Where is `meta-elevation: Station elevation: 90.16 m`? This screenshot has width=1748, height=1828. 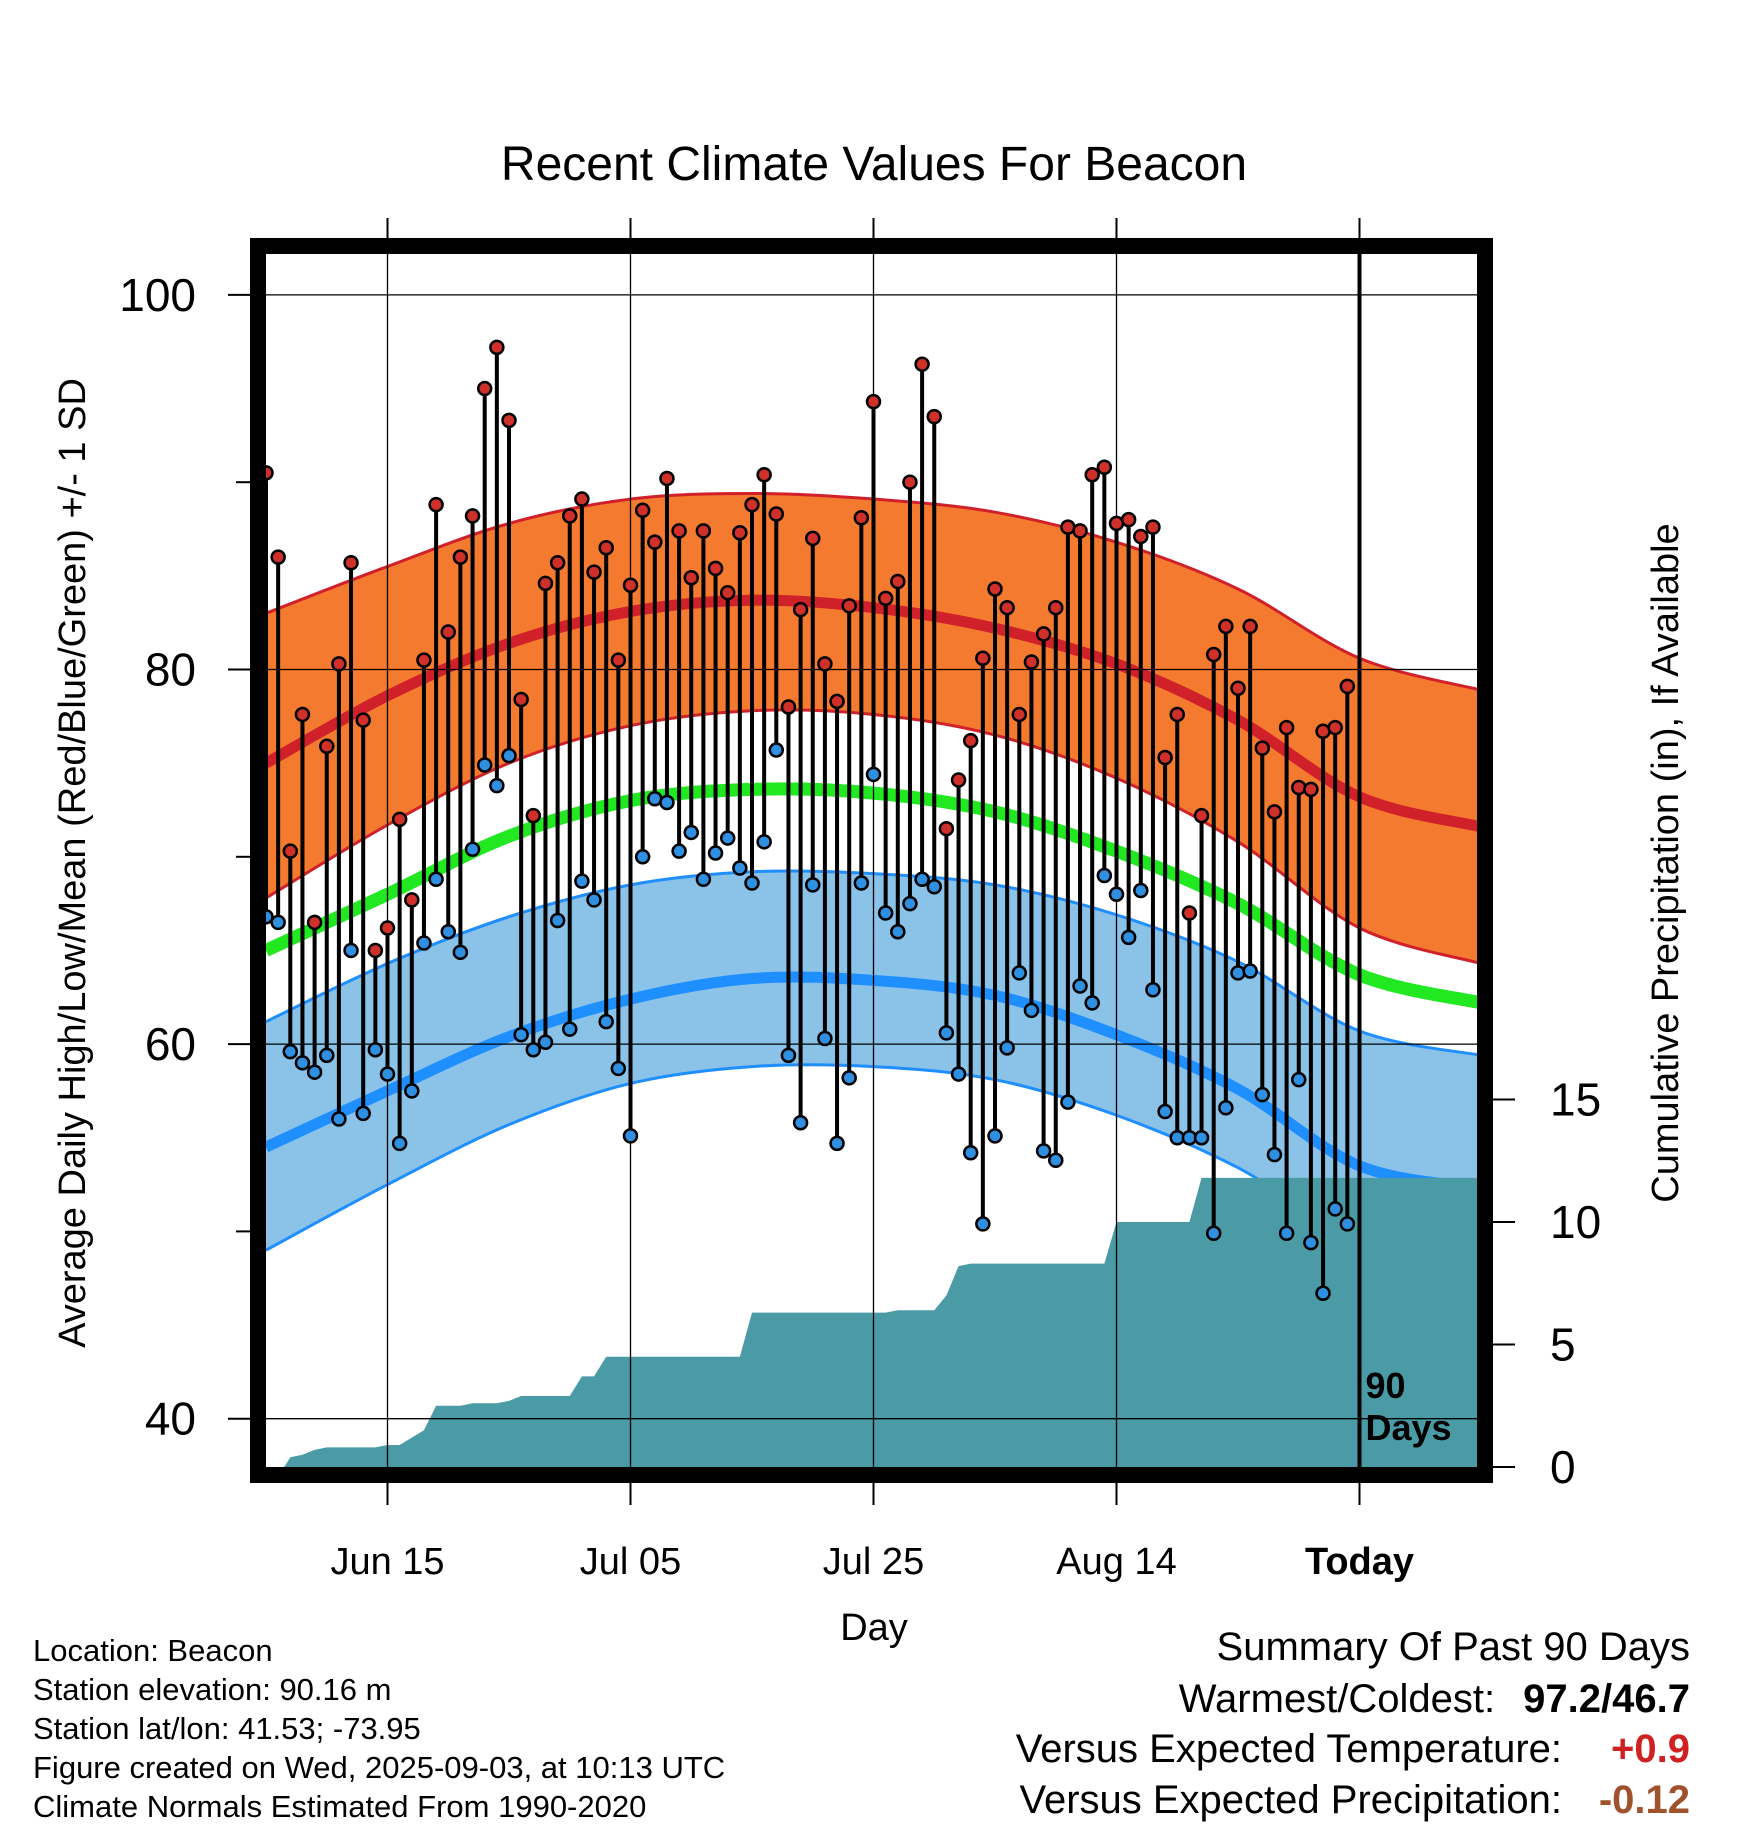 meta-elevation: Station elevation: 90.16 m is located at coordinates (212, 1689).